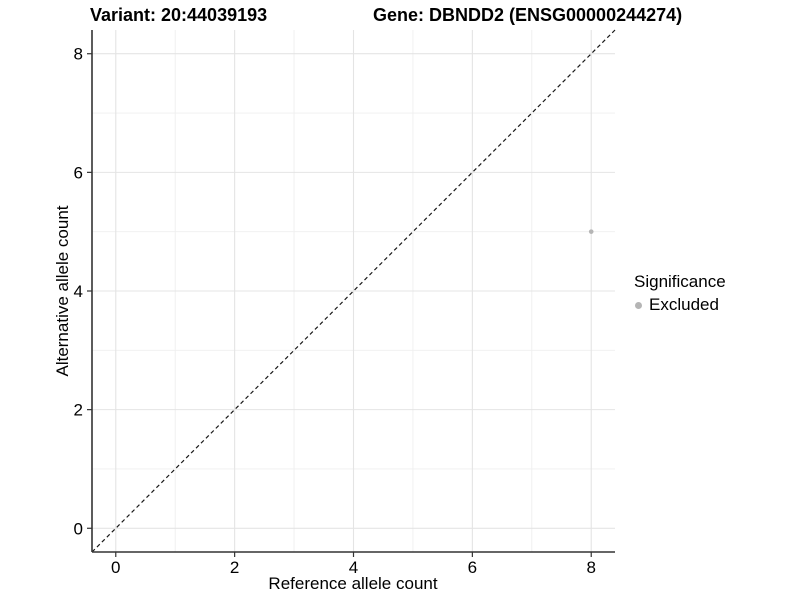  What do you see at coordinates (78, 528) in the screenshot?
I see `y-tick-label: 0` at bounding box center [78, 528].